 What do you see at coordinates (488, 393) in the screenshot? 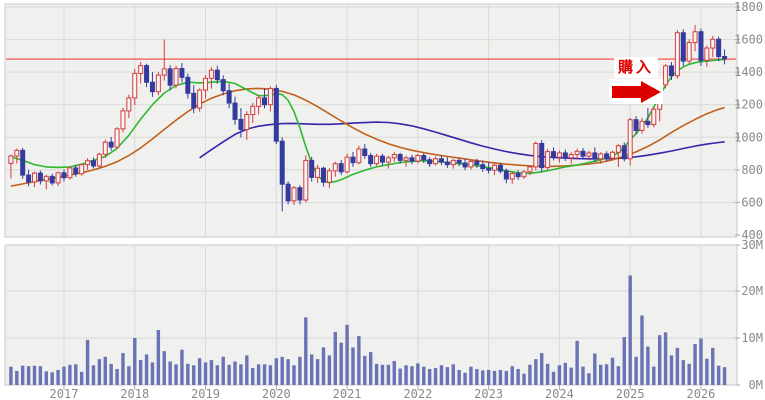
I see `year-label: 2023` at bounding box center [488, 393].